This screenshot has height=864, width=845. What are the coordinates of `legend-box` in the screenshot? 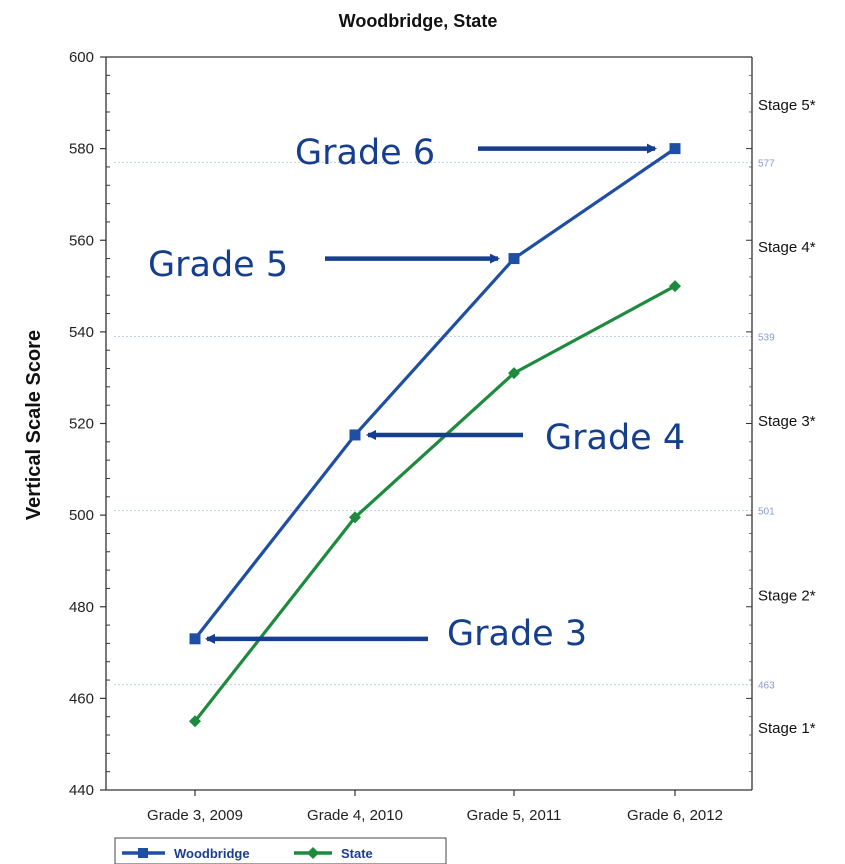 It's located at (280, 850).